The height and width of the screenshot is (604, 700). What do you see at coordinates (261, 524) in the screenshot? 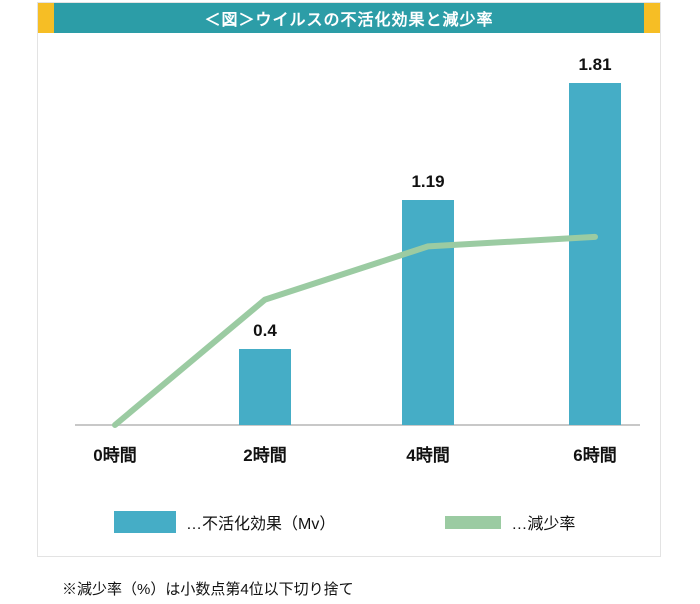
I see `legend-label-bars: …不活化効果（Mv）` at bounding box center [261, 524].